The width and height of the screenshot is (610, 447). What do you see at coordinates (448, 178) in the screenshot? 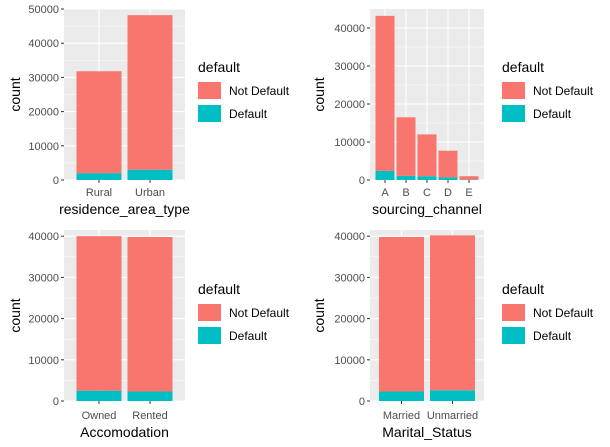
I see `bar-default-d` at bounding box center [448, 178].